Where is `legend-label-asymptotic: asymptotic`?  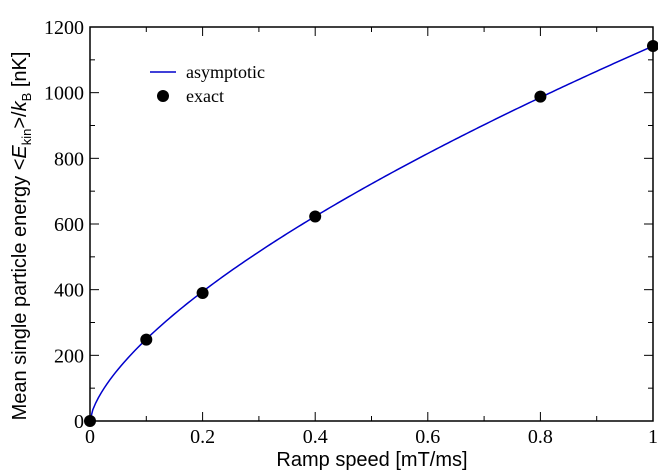 legend-label-asymptotic: asymptotic is located at coordinates (225, 72).